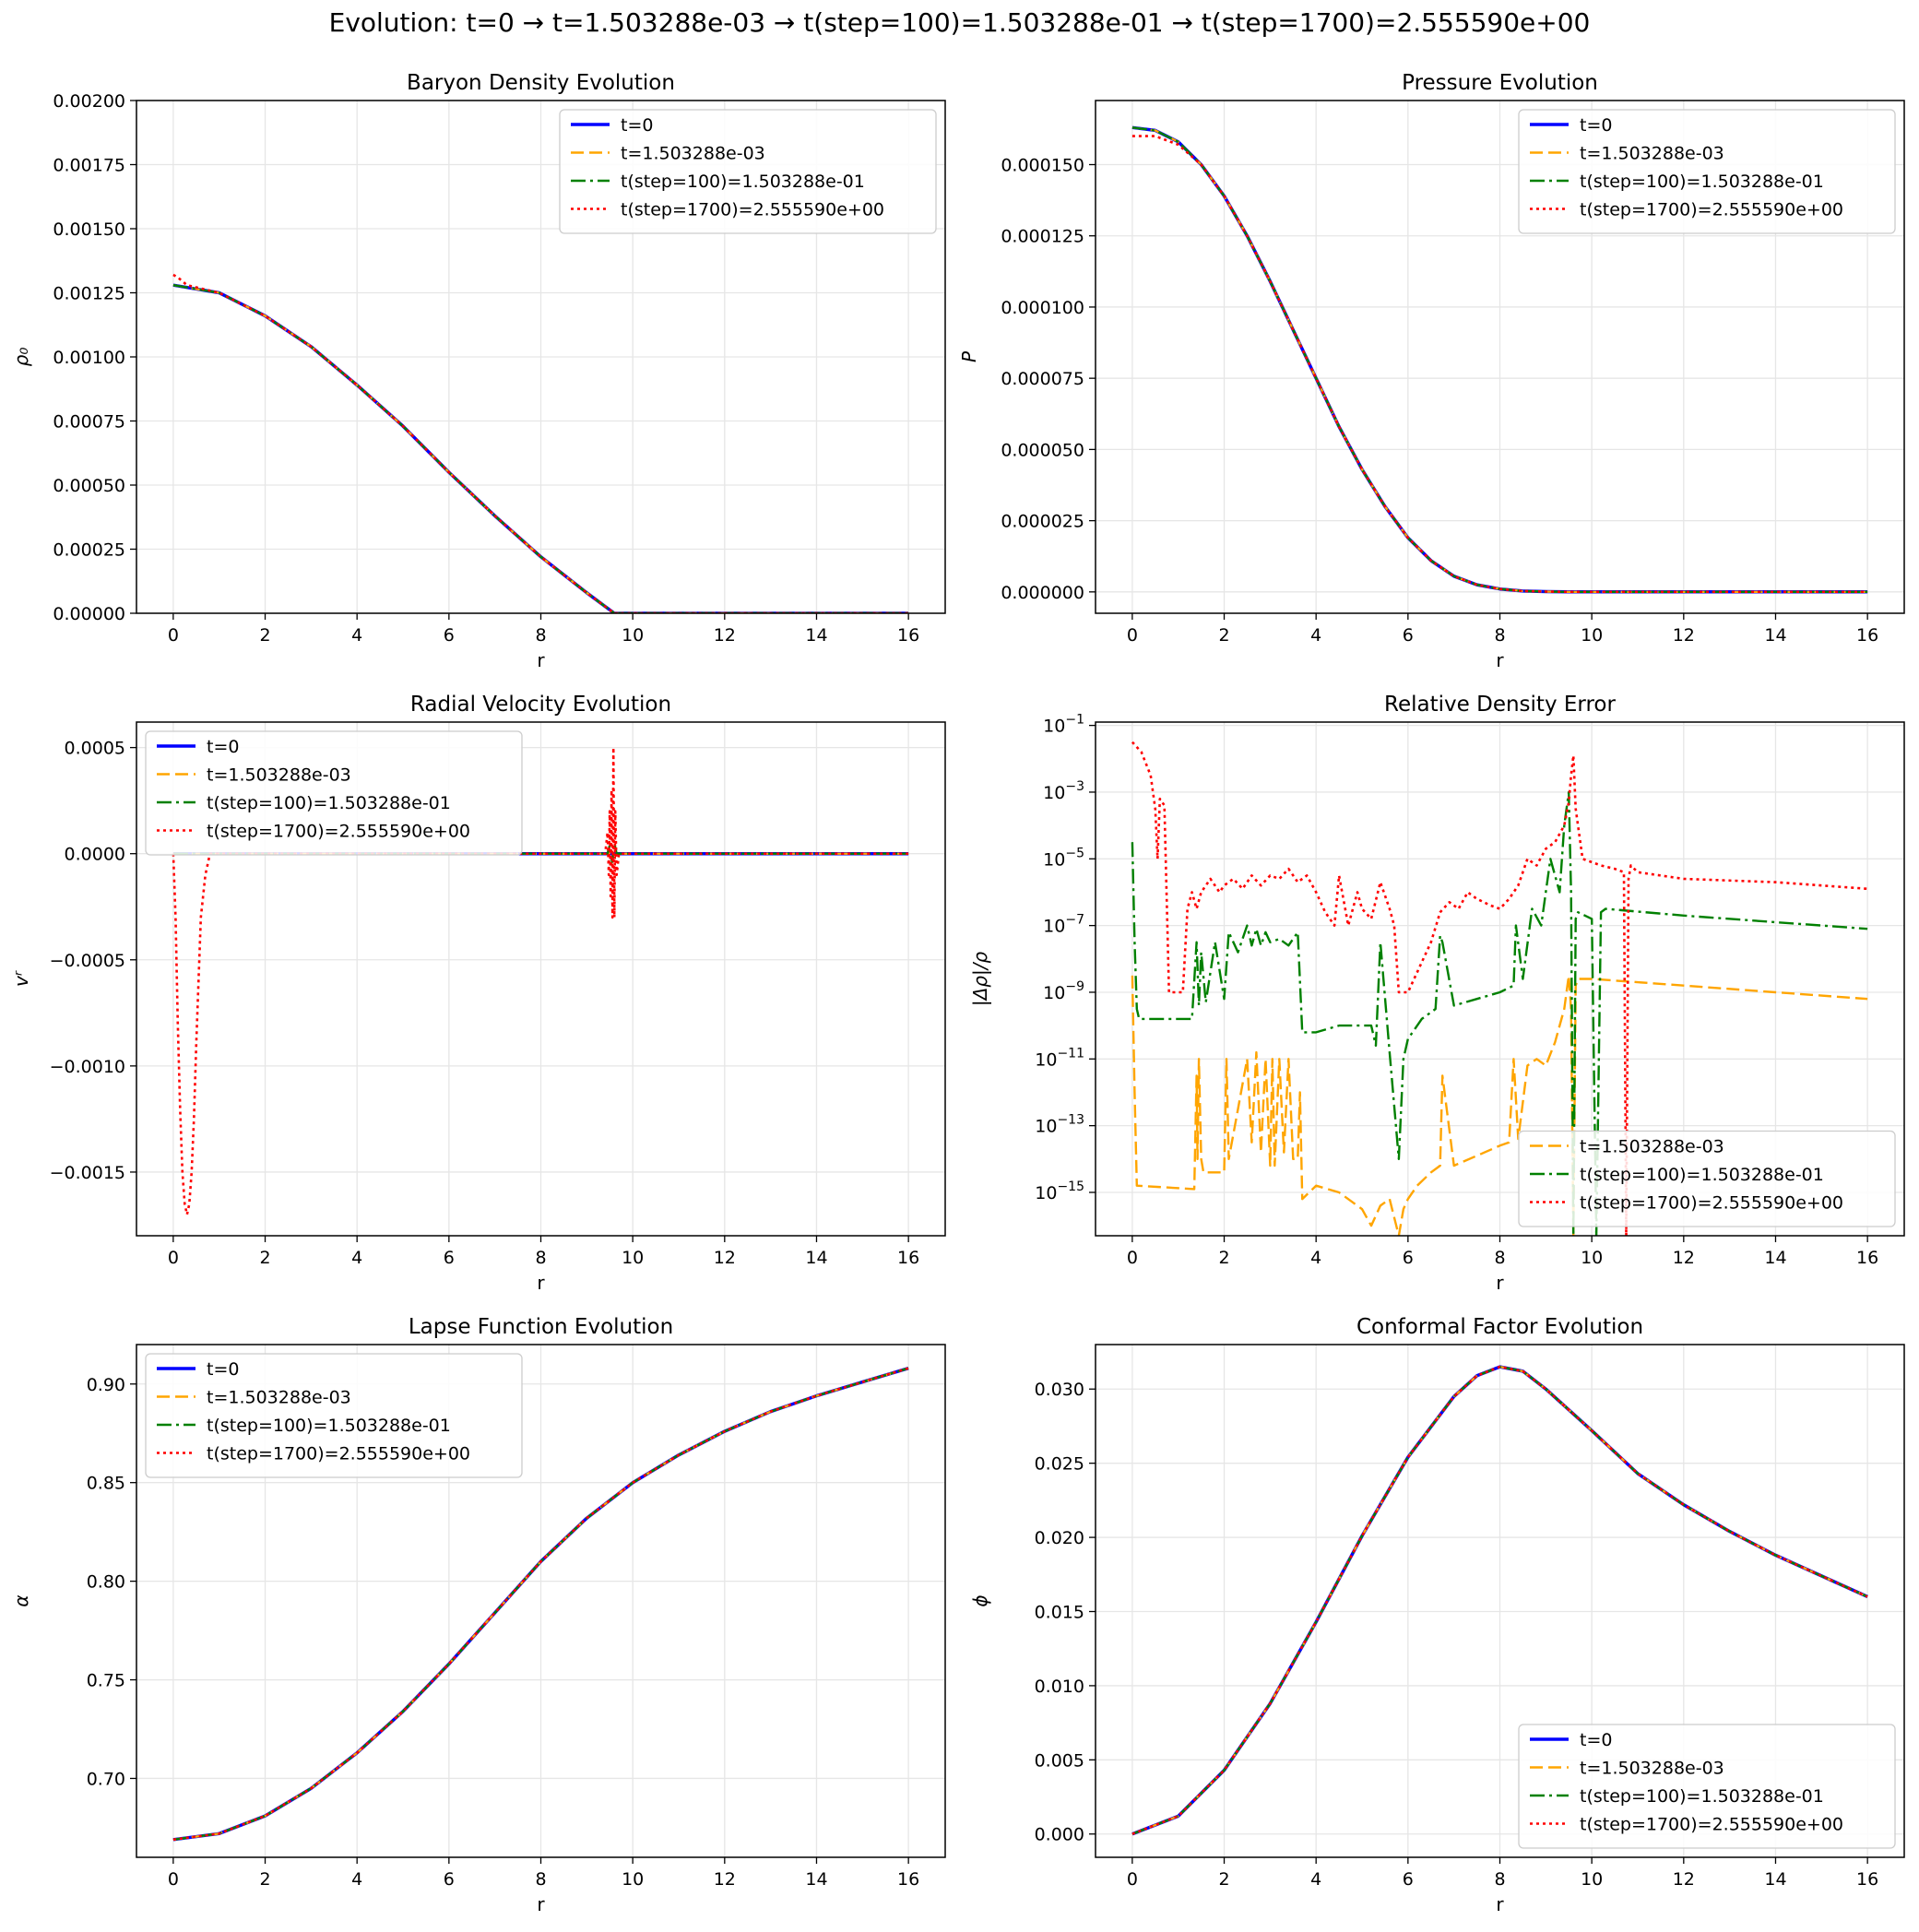  Describe the element at coordinates (106, 1681) in the screenshot. I see `y-tick-label: 0.75` at that location.